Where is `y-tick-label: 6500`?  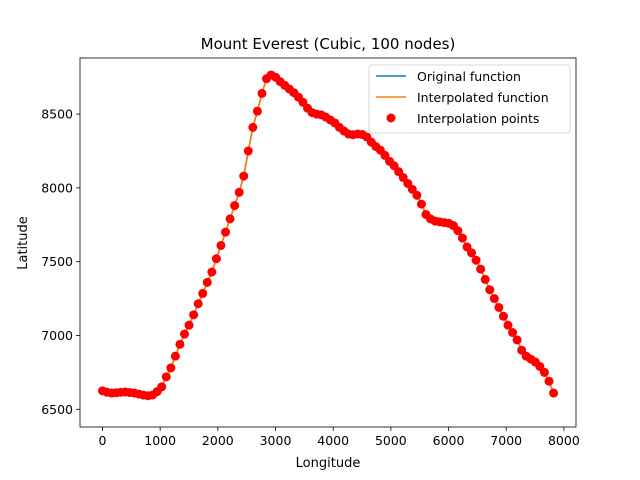 y-tick-label: 6500 is located at coordinates (57, 409).